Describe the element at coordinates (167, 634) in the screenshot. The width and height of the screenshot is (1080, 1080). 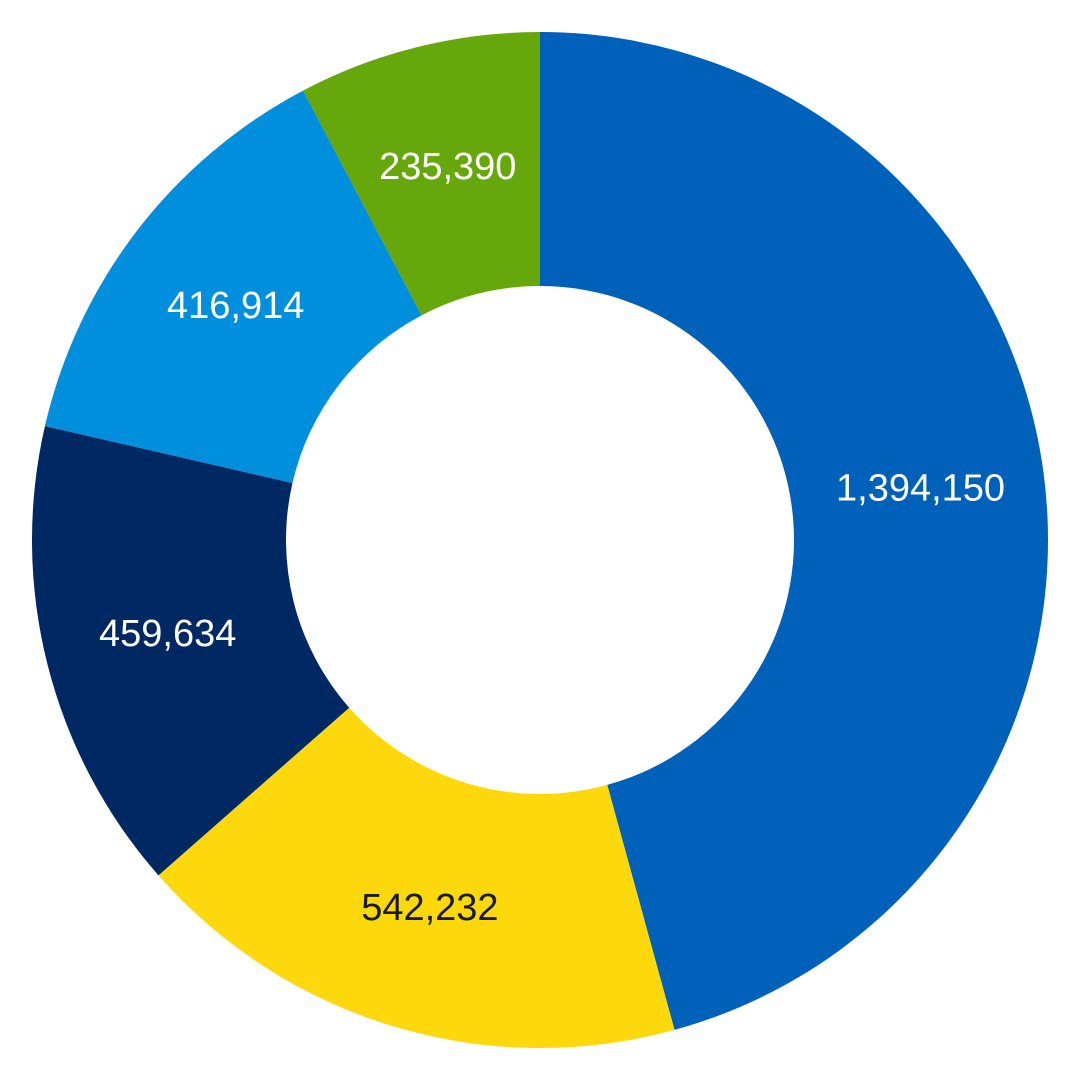
I see `donut-slice-label-2: 459,634` at that location.